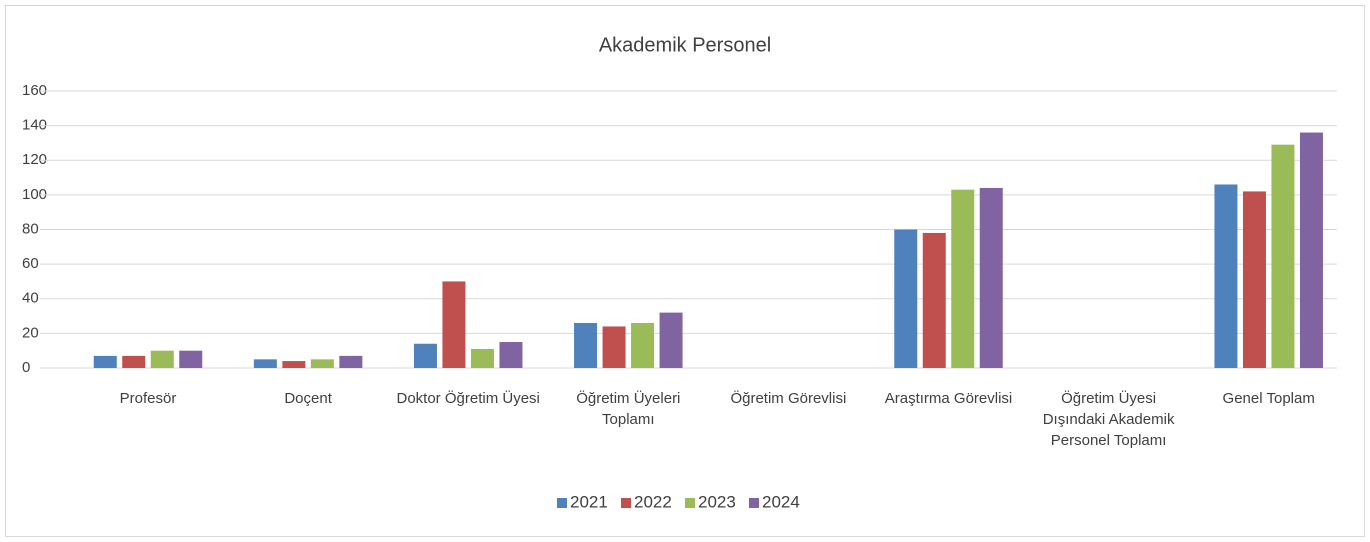  I want to click on legend-label: 2022, so click(653, 501).